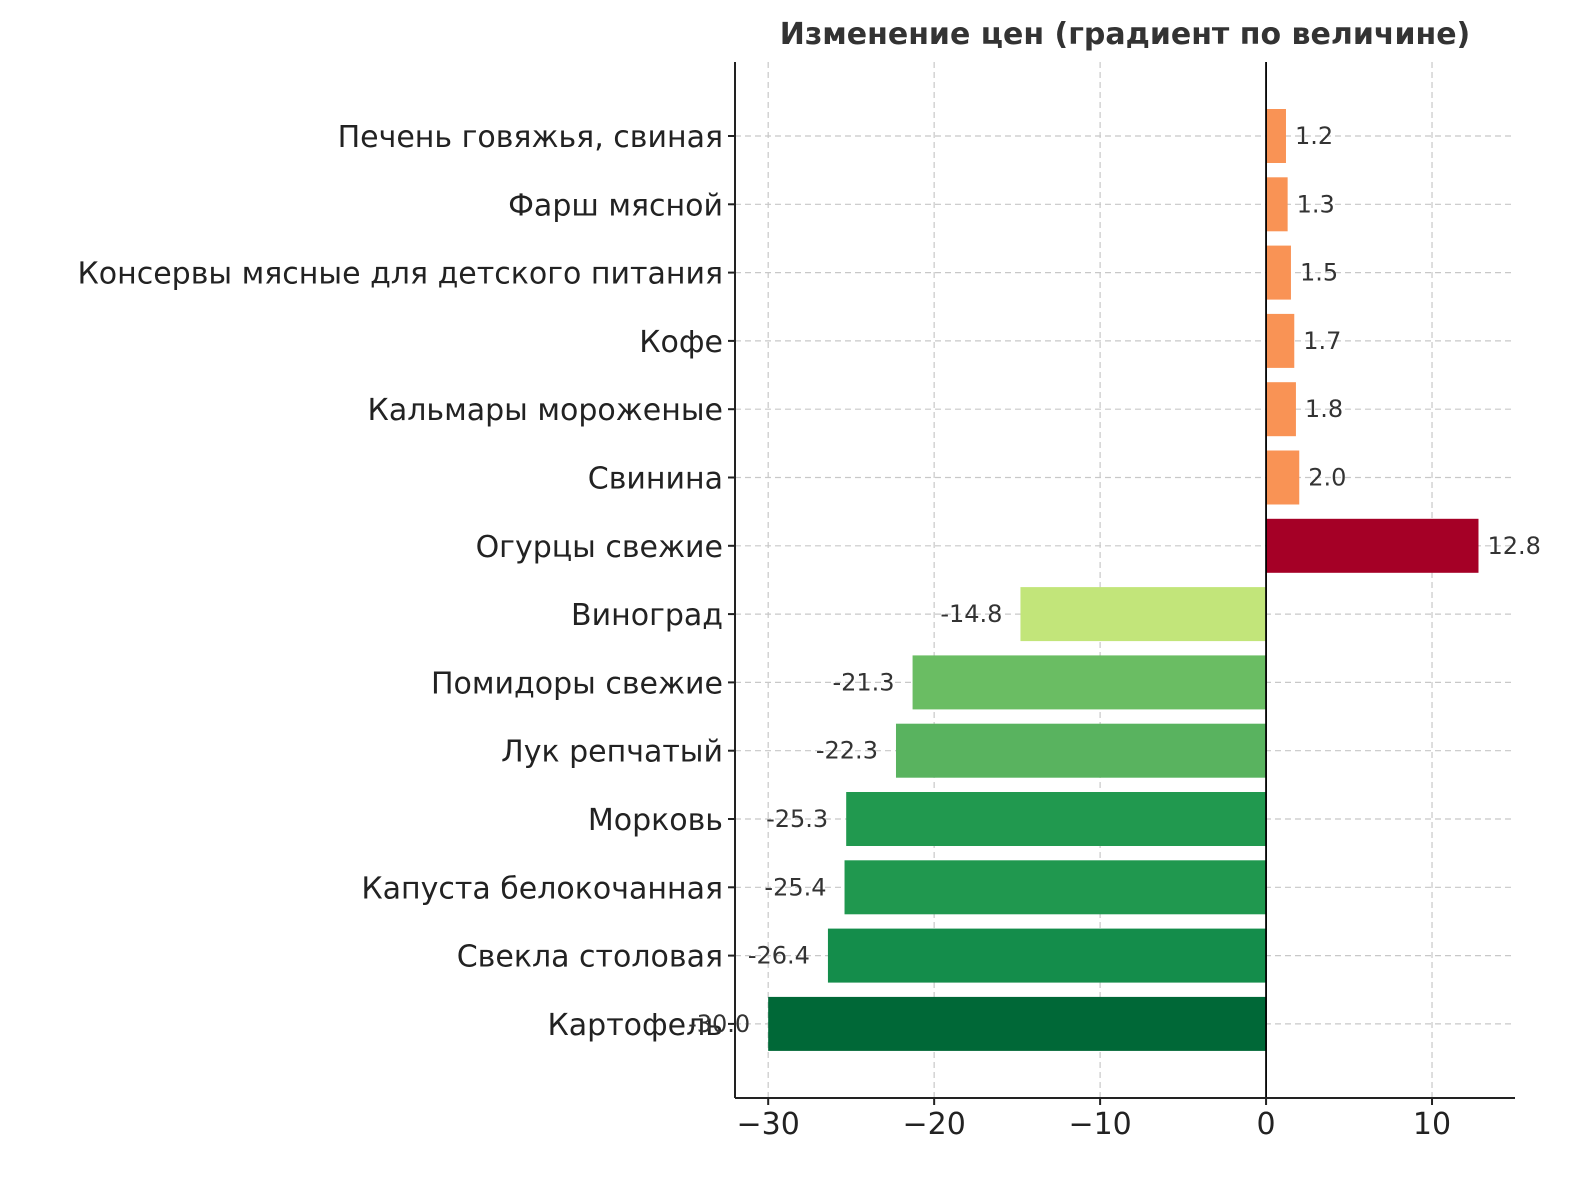 The height and width of the screenshot is (1180, 1595). I want to click on value-label: 1.7, so click(1322, 341).